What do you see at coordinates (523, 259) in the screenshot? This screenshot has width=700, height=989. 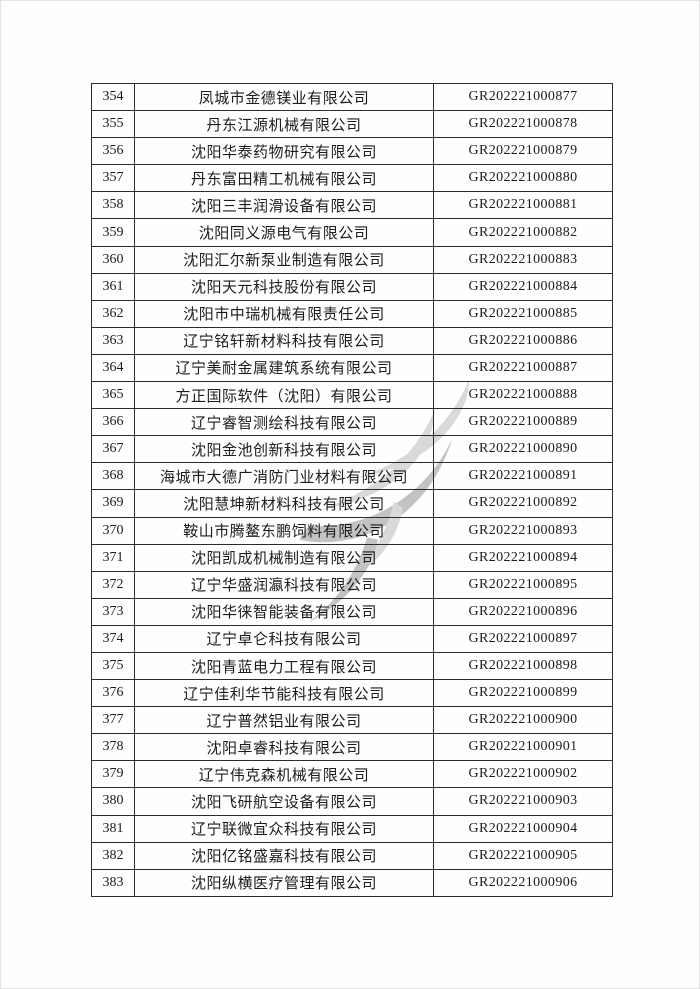 I see `certificate-code: GR202221000883` at bounding box center [523, 259].